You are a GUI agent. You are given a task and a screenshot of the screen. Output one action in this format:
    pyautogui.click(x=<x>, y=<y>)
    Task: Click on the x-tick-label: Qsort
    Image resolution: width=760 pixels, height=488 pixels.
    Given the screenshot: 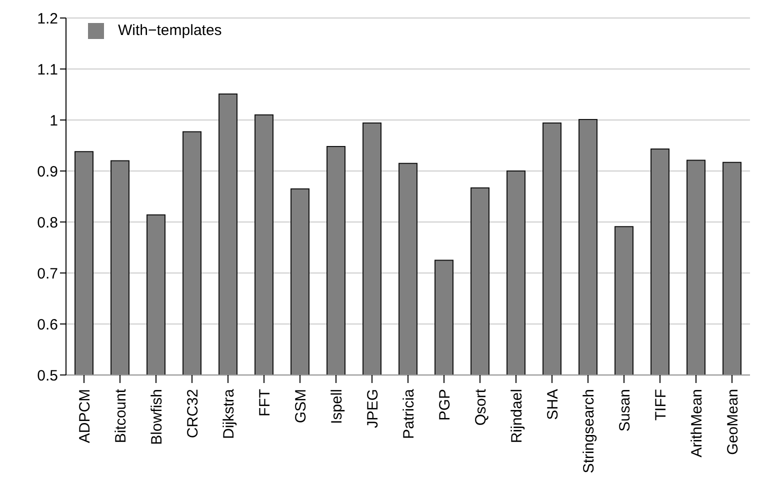 What is the action you would take?
    pyautogui.click(x=481, y=407)
    